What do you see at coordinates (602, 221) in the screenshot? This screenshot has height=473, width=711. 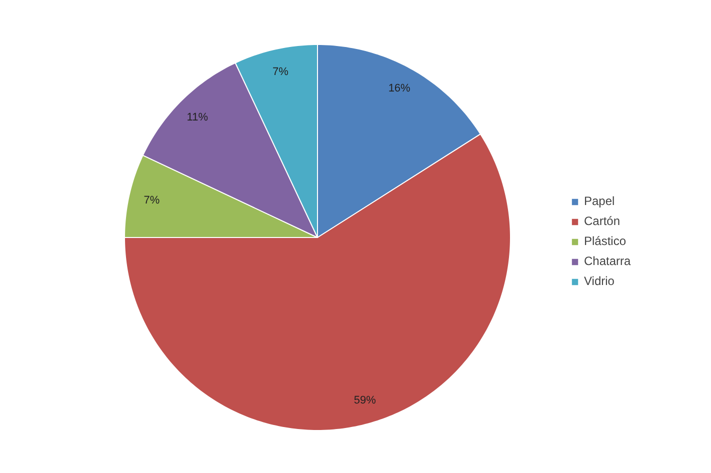 I see `legend-label: Cartón` at bounding box center [602, 221].